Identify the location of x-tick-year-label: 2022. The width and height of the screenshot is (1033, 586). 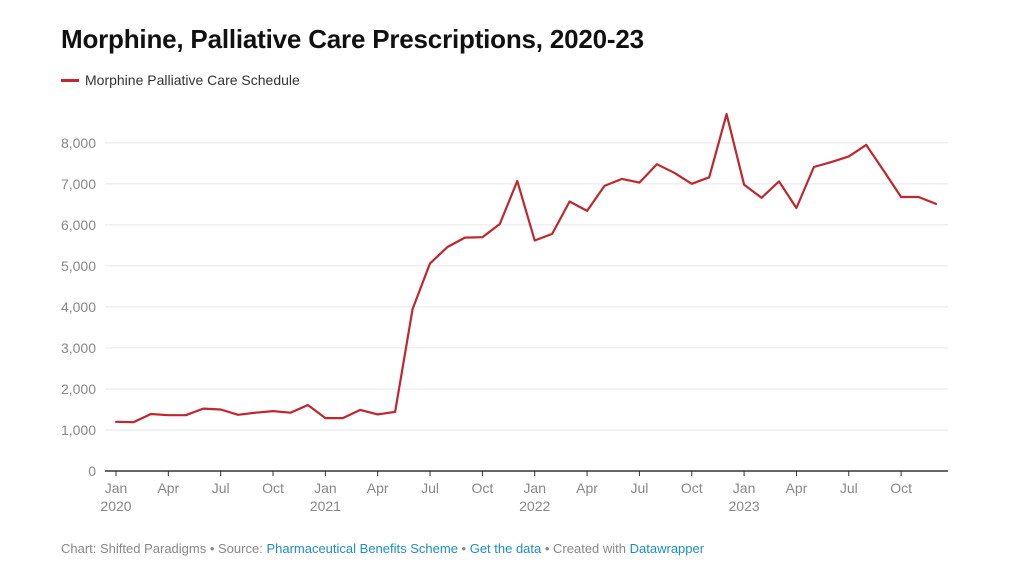
(534, 506).